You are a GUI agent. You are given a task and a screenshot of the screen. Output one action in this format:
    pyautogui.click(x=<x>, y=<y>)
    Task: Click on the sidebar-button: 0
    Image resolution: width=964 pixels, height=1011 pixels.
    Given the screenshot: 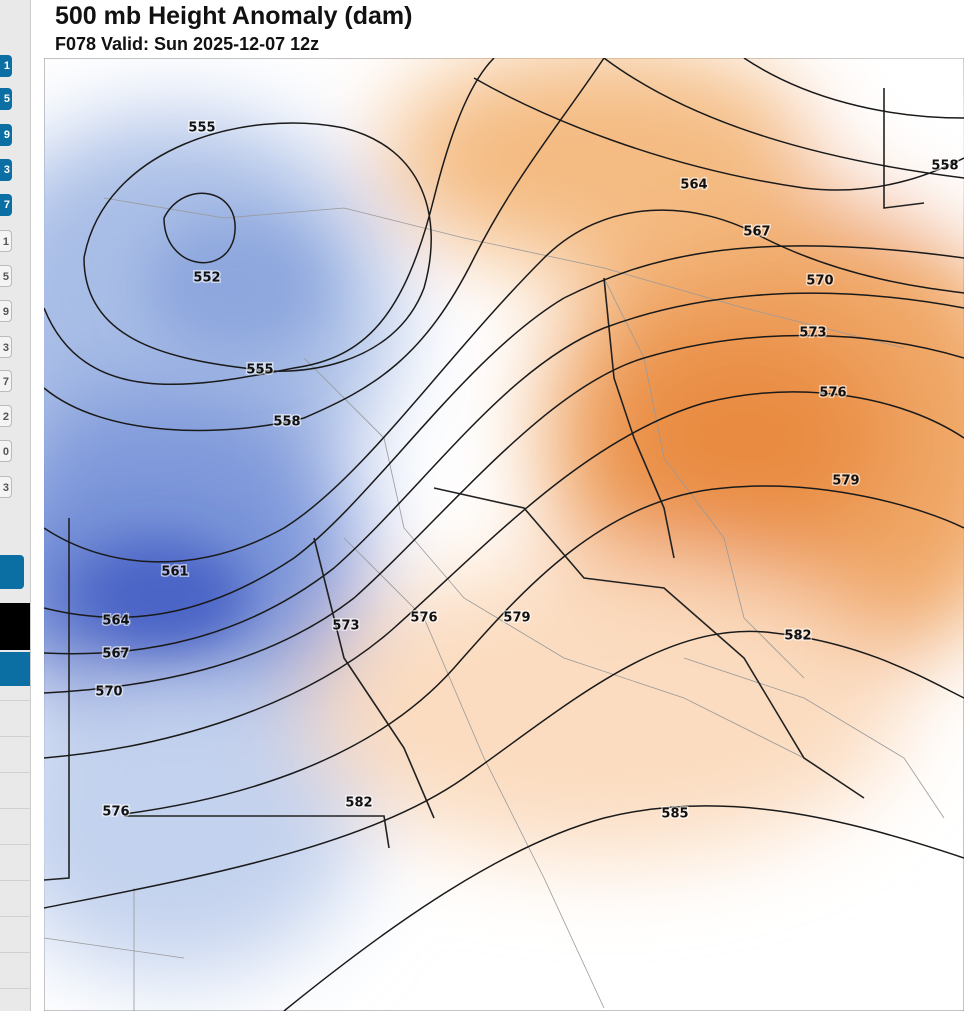 What is the action you would take?
    pyautogui.click(x=6, y=451)
    